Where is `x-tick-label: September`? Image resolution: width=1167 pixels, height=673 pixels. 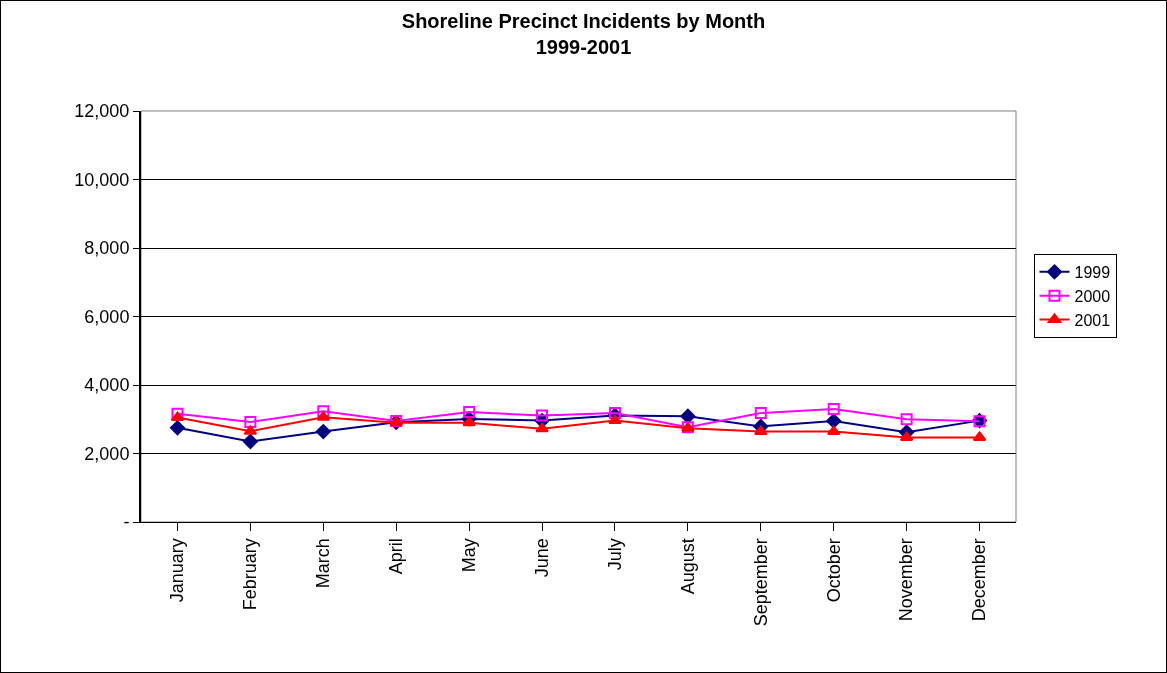 x-tick-label: September is located at coordinates (760, 582).